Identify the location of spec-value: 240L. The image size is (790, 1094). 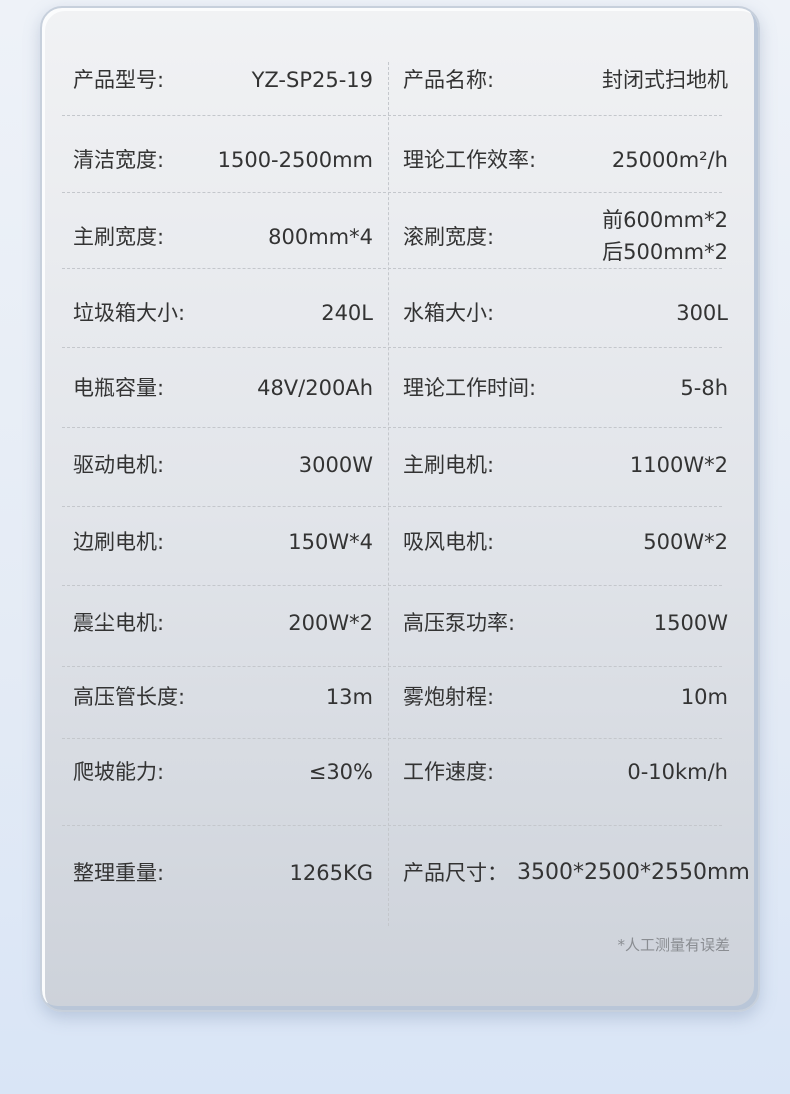
(347, 313).